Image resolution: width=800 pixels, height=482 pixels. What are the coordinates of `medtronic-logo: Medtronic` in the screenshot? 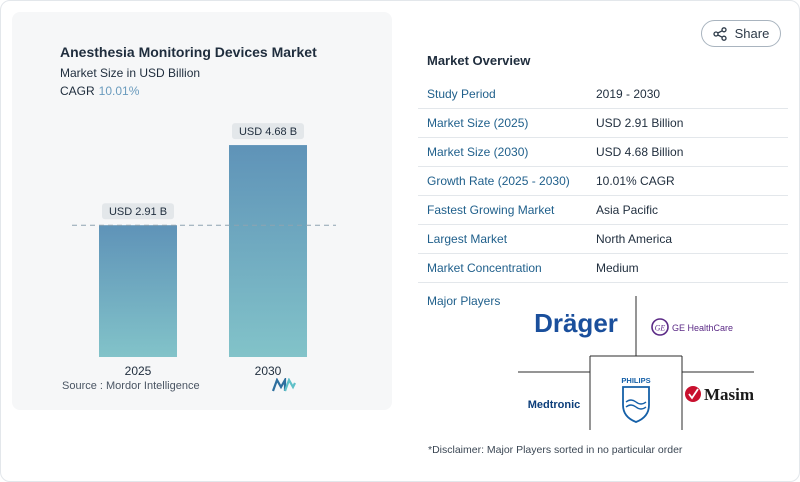 It's located at (554, 405).